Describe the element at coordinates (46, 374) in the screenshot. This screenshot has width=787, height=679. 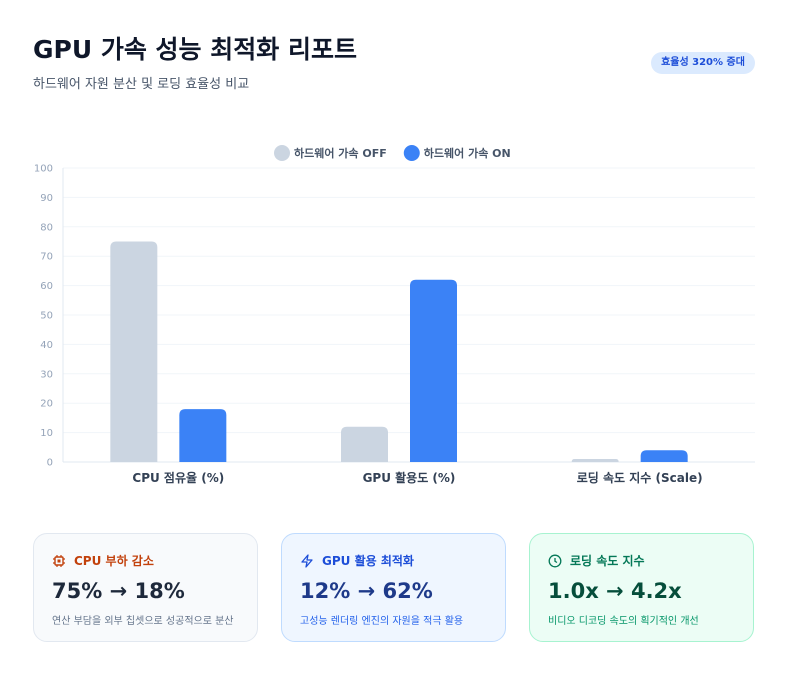
I see `y-tick-label: 30` at that location.